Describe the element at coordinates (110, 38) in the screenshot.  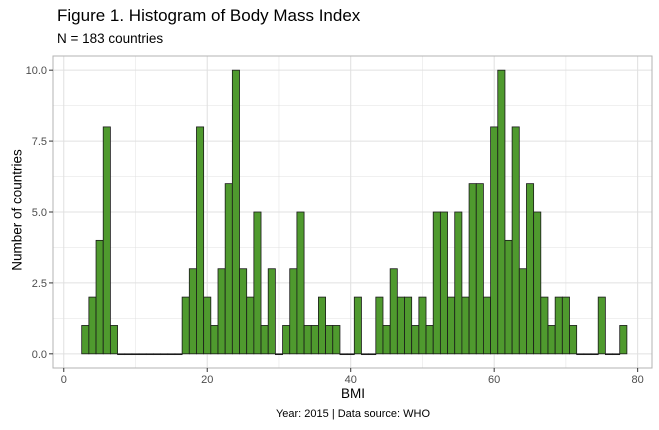
I see `chart-subtitle: N = 183 countries` at that location.